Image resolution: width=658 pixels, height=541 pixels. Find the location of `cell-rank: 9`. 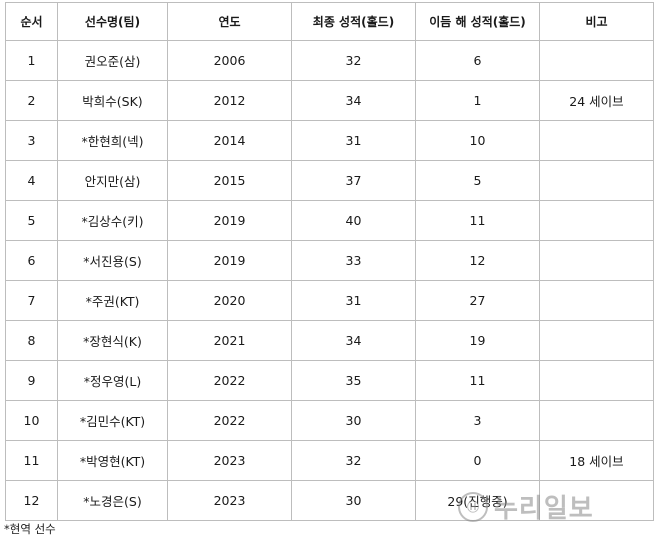

cell-rank: 9 is located at coordinates (31, 380).